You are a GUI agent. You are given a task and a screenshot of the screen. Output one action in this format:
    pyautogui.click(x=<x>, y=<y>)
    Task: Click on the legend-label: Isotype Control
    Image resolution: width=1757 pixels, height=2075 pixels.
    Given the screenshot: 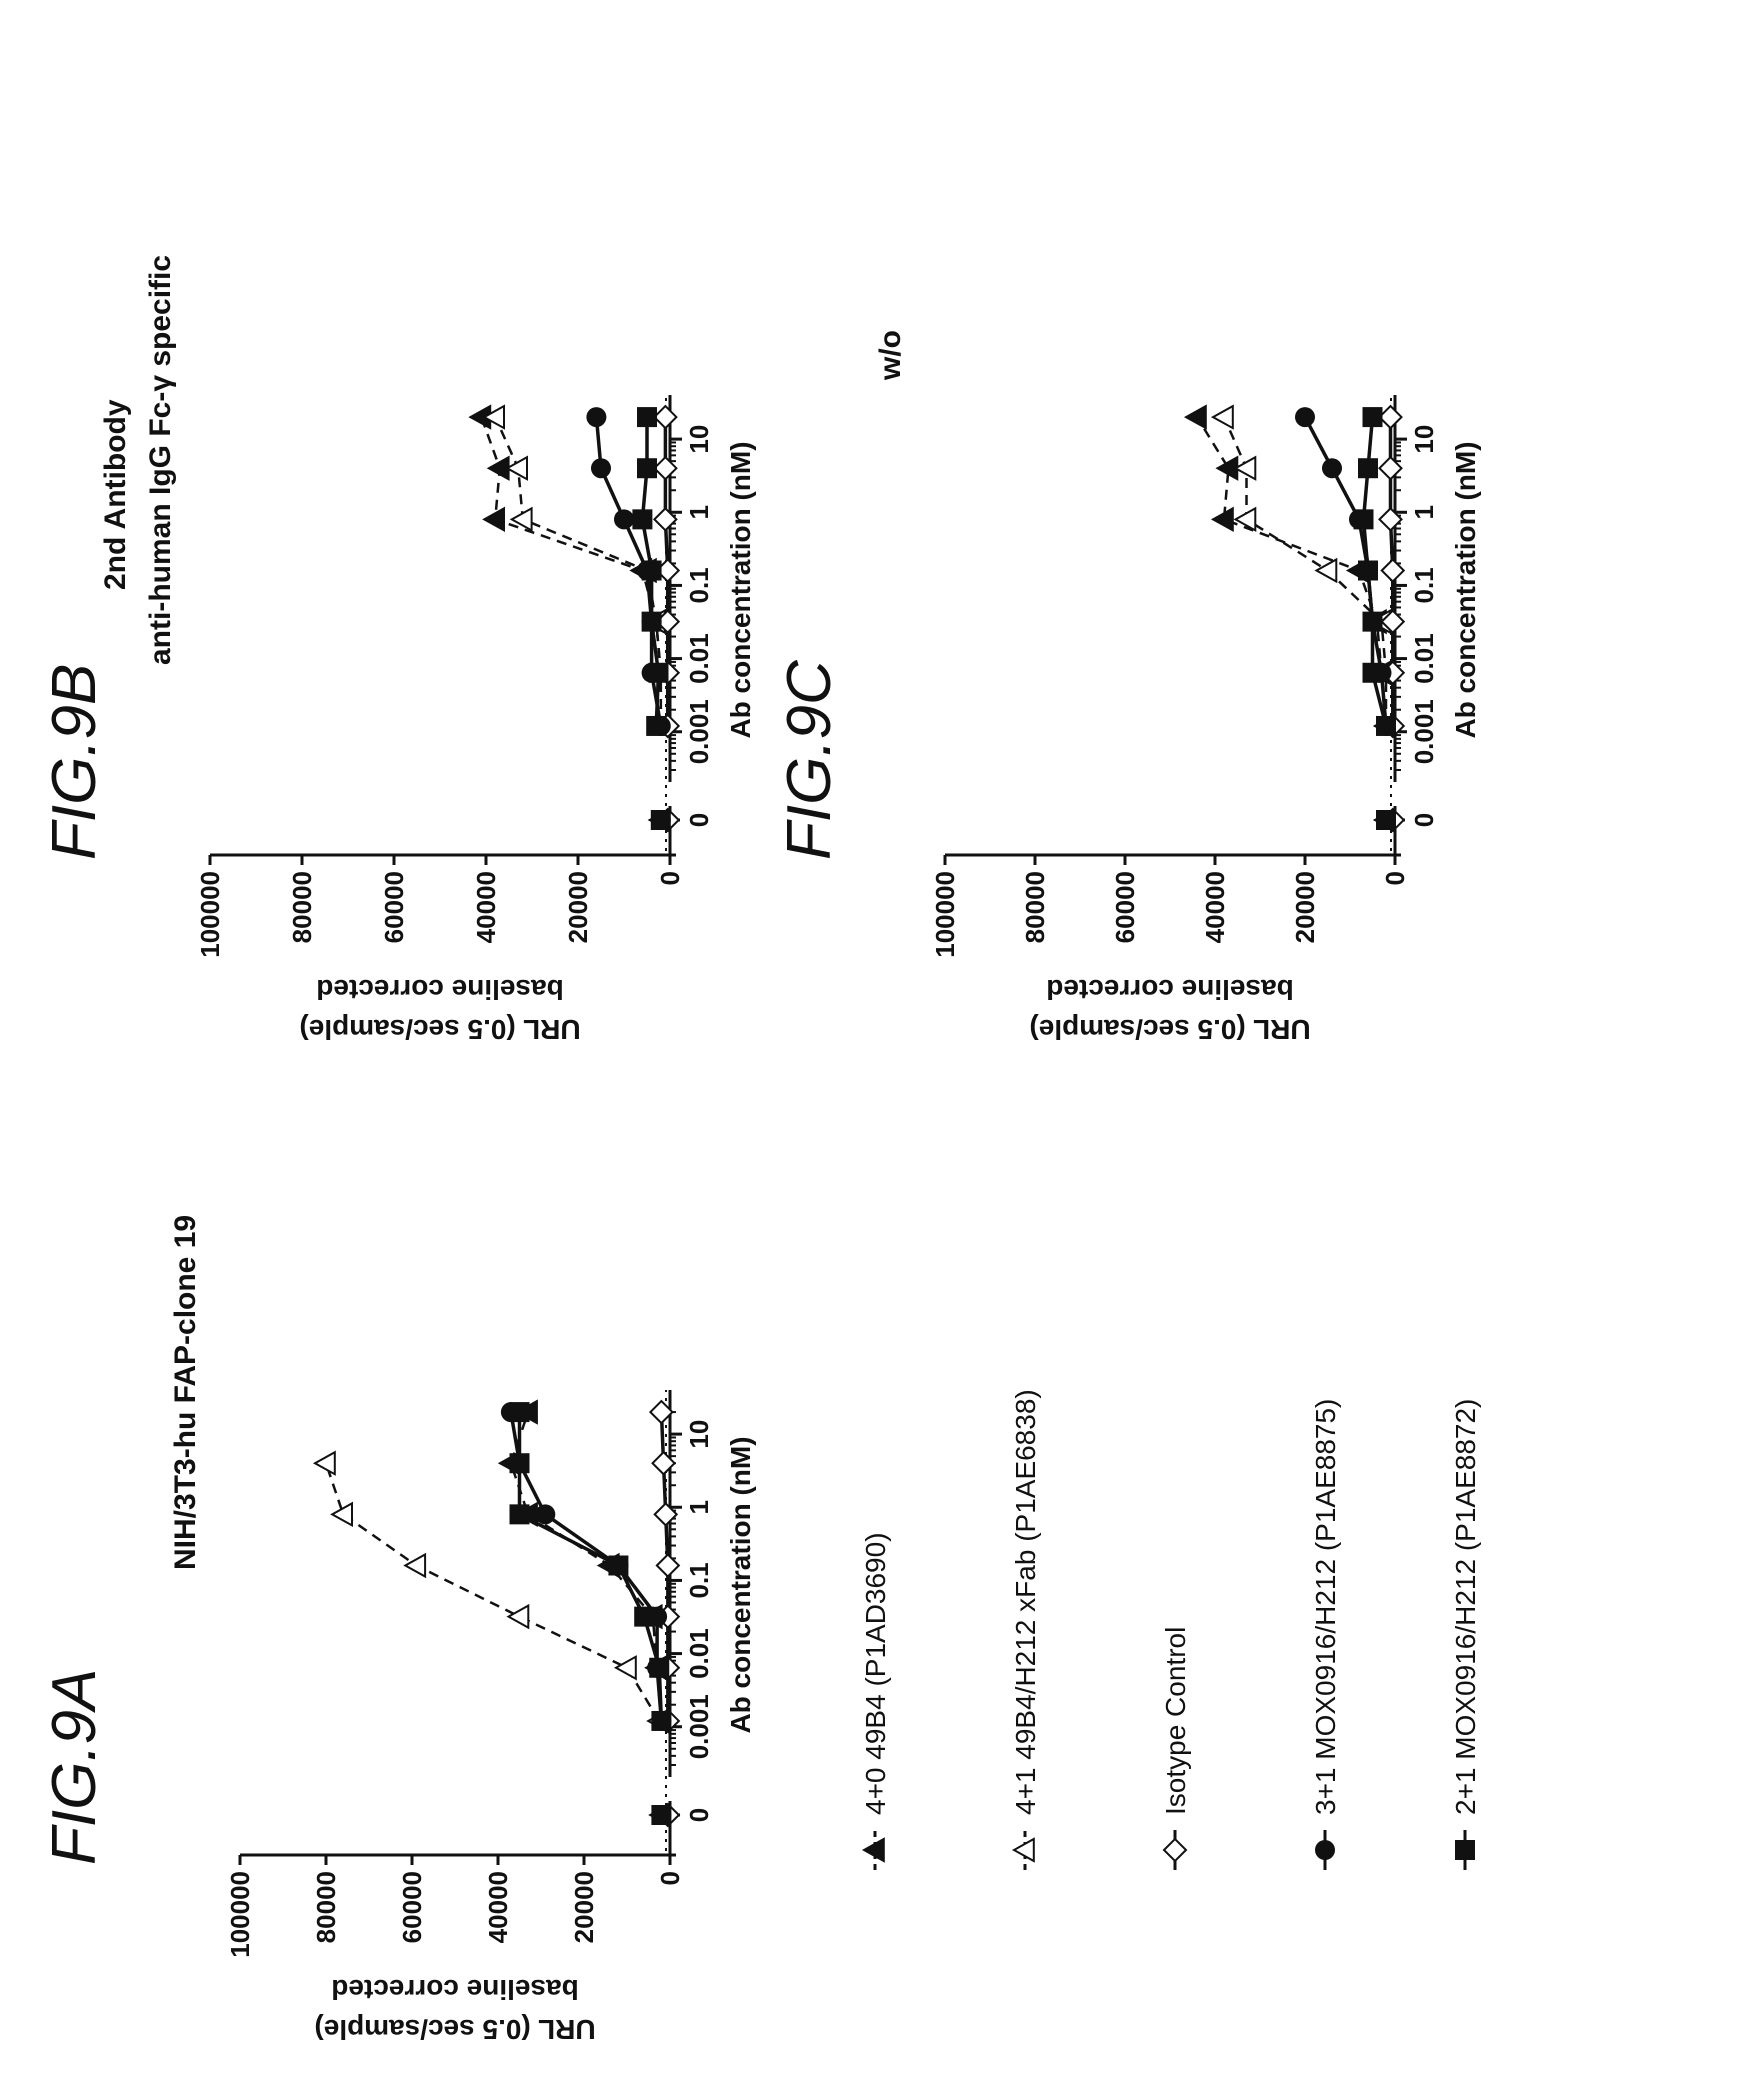 What is the action you would take?
    pyautogui.click(x=1175, y=1721)
    